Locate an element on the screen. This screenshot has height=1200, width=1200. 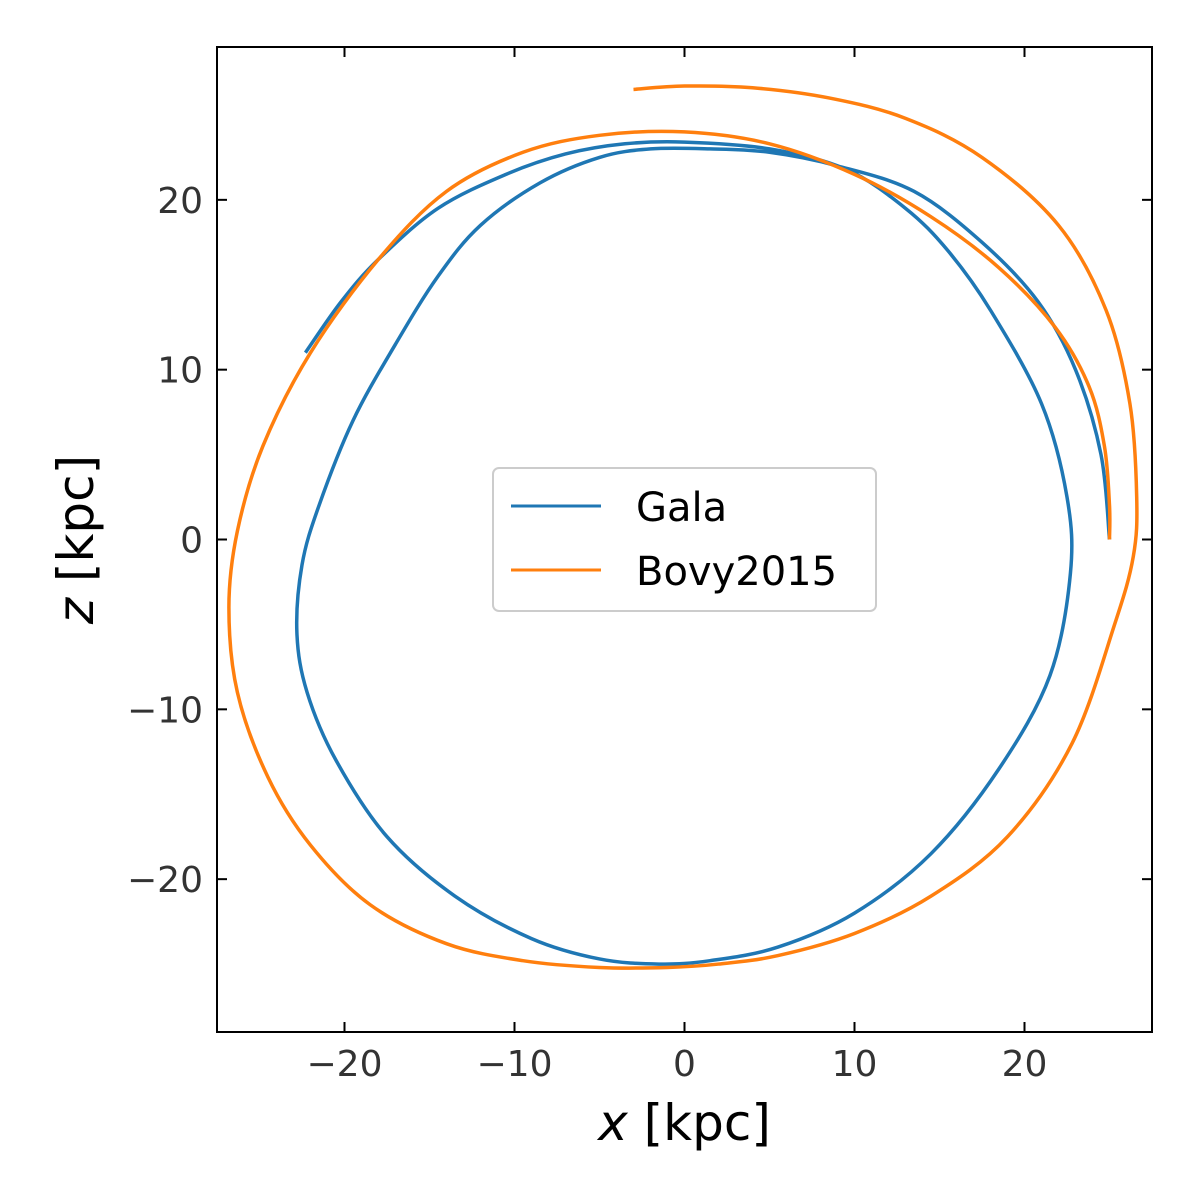
x-tick-label: −10 is located at coordinates (515, 1064).